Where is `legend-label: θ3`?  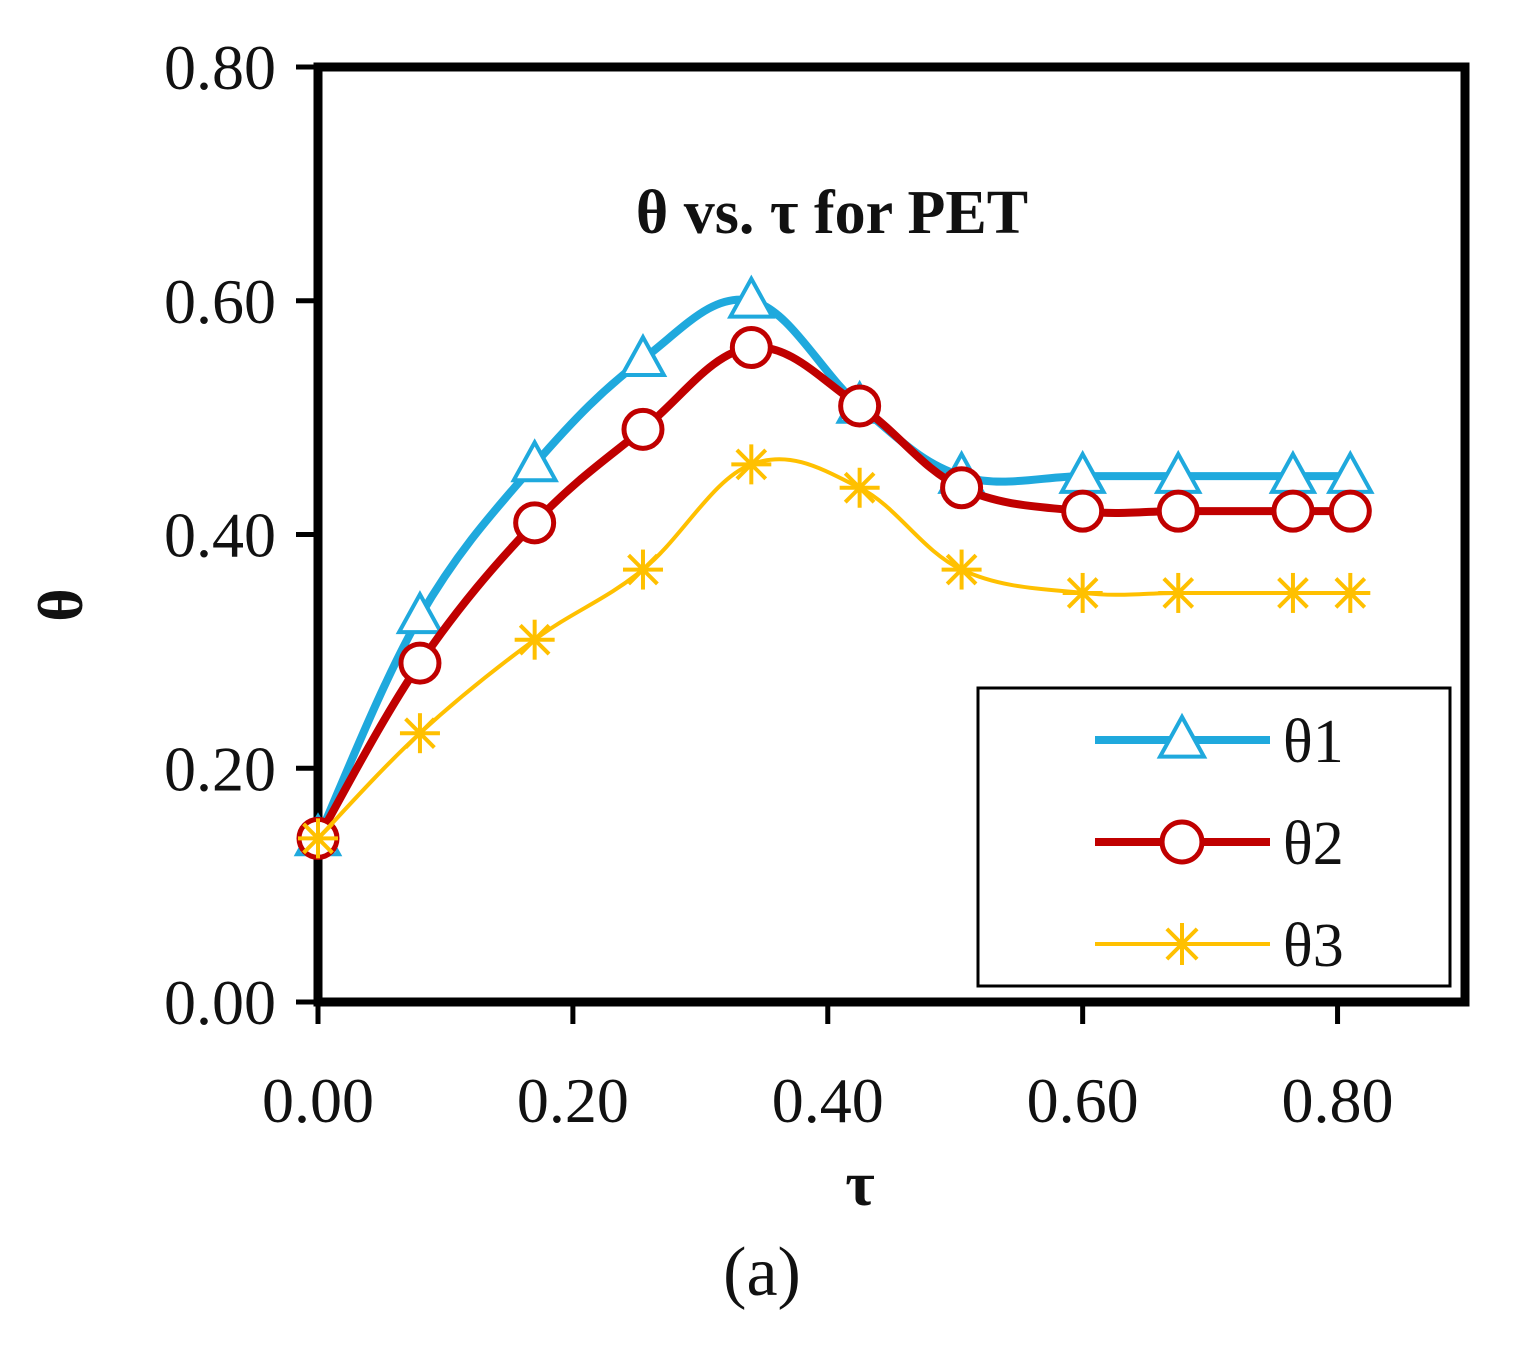
legend-label: θ3 is located at coordinates (1313, 946).